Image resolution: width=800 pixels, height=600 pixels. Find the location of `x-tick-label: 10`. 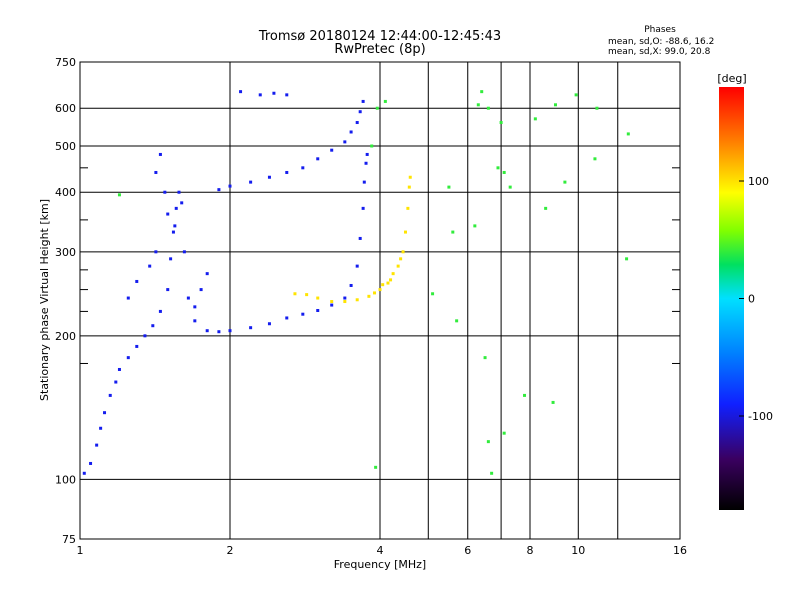

x-tick-label: 10 is located at coordinates (578, 550).